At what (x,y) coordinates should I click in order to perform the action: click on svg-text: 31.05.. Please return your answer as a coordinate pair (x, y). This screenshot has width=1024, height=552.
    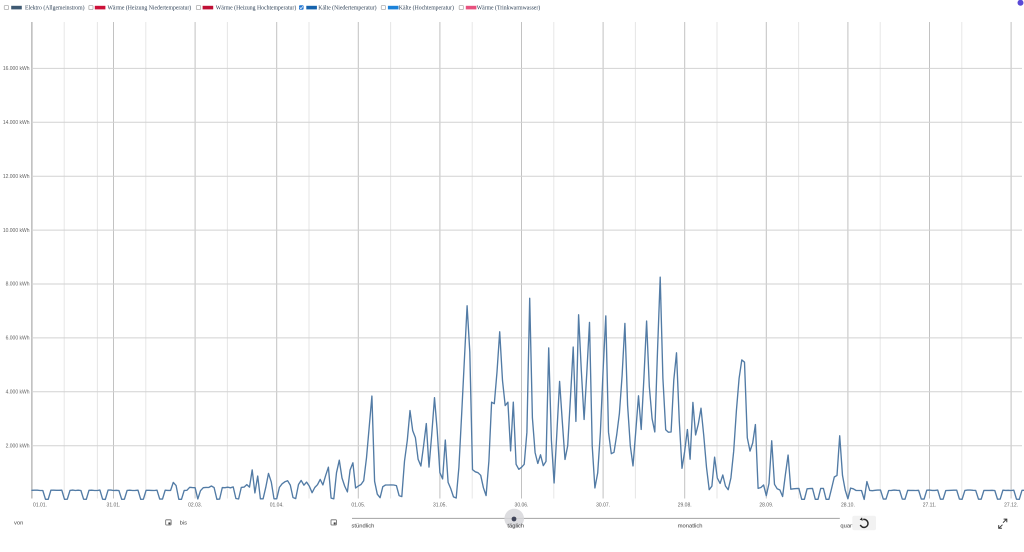
    Looking at the image, I should click on (440, 506).